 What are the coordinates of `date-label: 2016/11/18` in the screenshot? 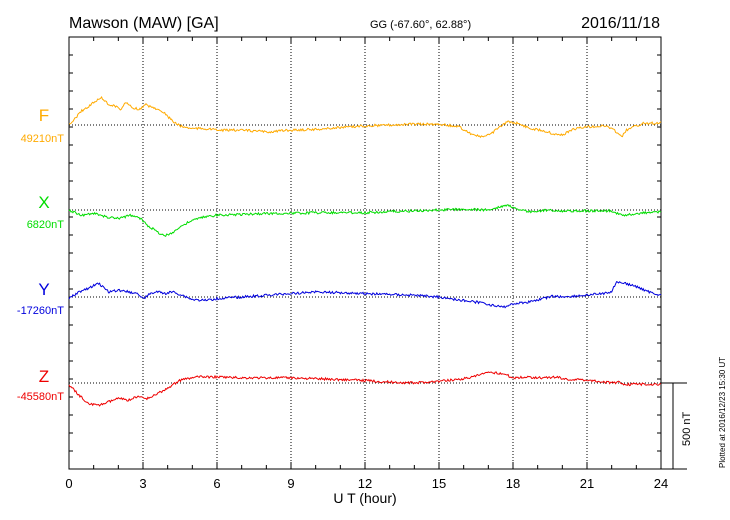 It's located at (620, 23).